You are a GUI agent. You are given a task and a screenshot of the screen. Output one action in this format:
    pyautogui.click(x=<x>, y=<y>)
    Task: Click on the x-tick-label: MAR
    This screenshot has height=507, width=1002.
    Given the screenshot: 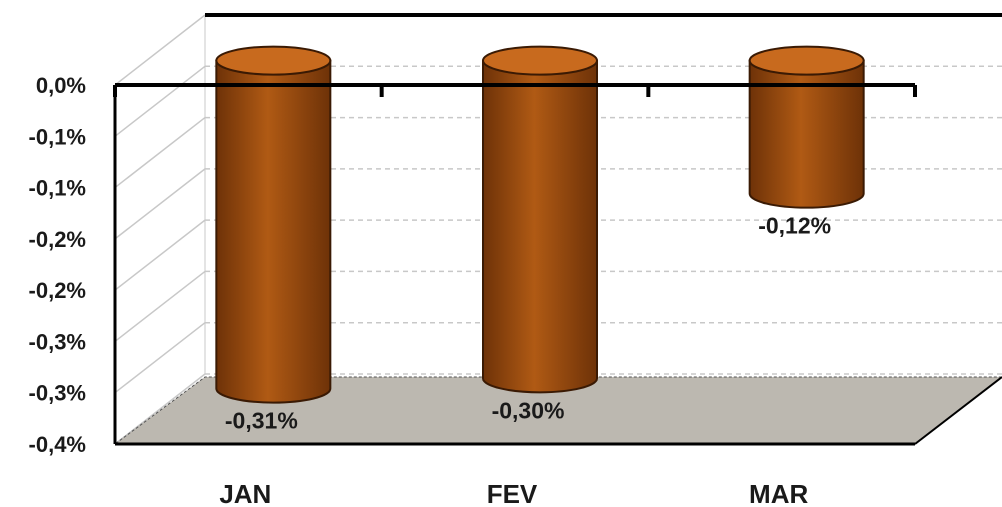 What is the action you would take?
    pyautogui.click(x=778, y=493)
    